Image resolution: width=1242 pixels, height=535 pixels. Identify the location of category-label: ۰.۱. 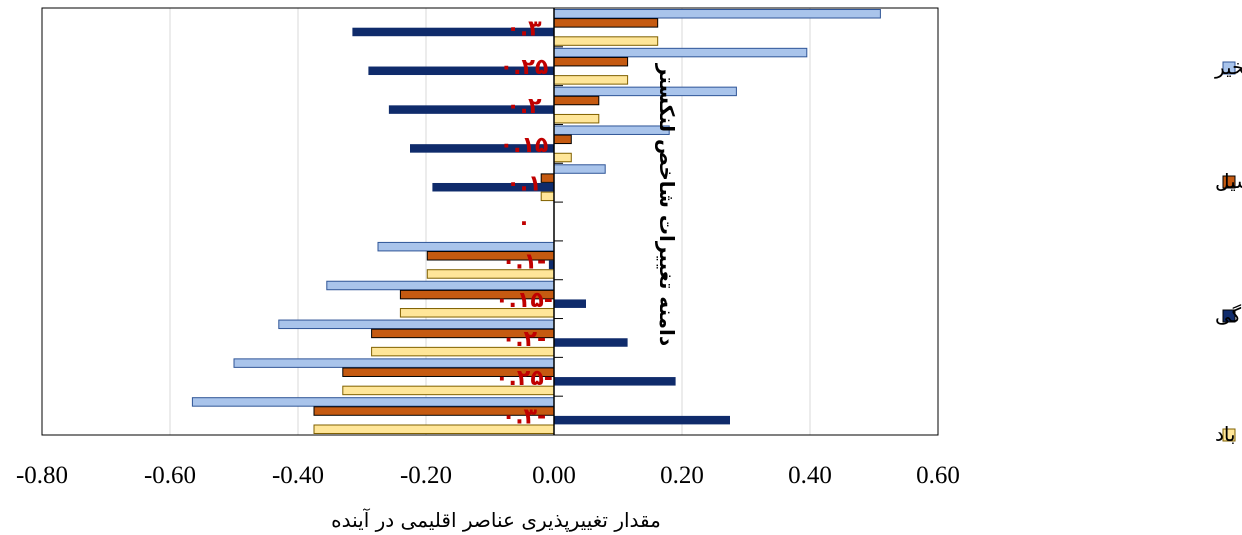
(523, 184).